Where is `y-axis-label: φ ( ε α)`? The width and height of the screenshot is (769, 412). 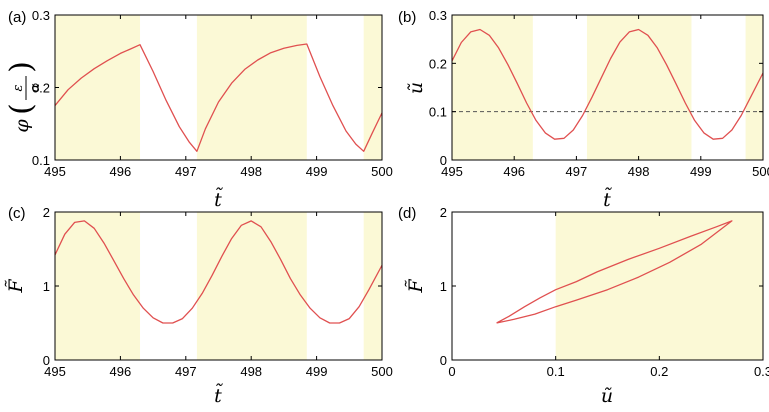
y-axis-label: φ ( ε α) is located at coordinates (23, 97).